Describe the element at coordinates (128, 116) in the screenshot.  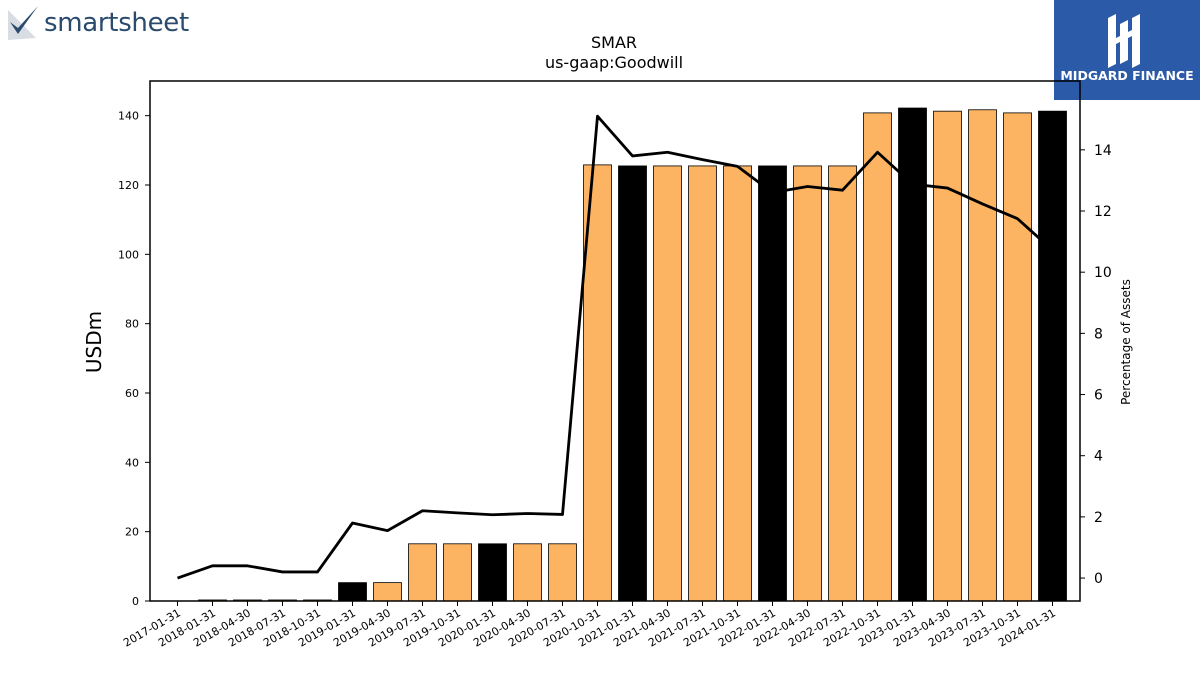
I see `y-tick-label-140: 140` at that location.